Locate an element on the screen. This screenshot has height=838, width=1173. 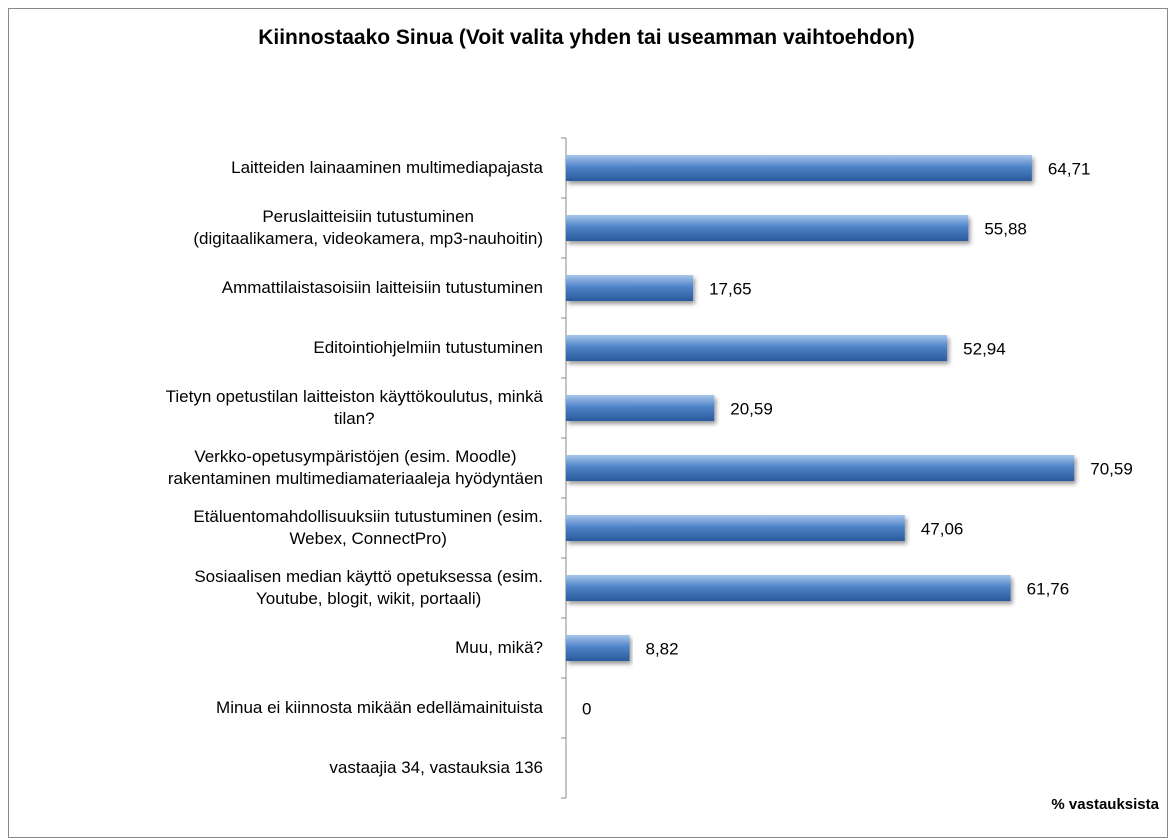
value-label: 17,65 is located at coordinates (730, 288).